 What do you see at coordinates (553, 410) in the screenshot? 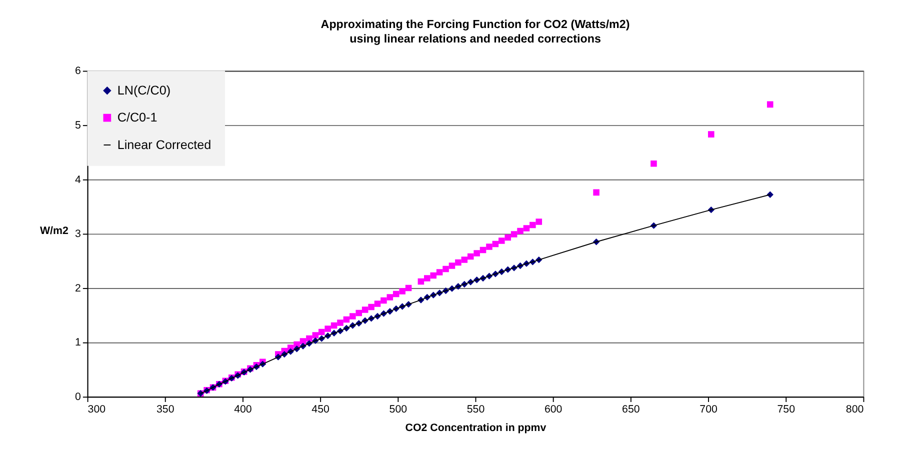
I see `x-tick-label: 600` at bounding box center [553, 410].